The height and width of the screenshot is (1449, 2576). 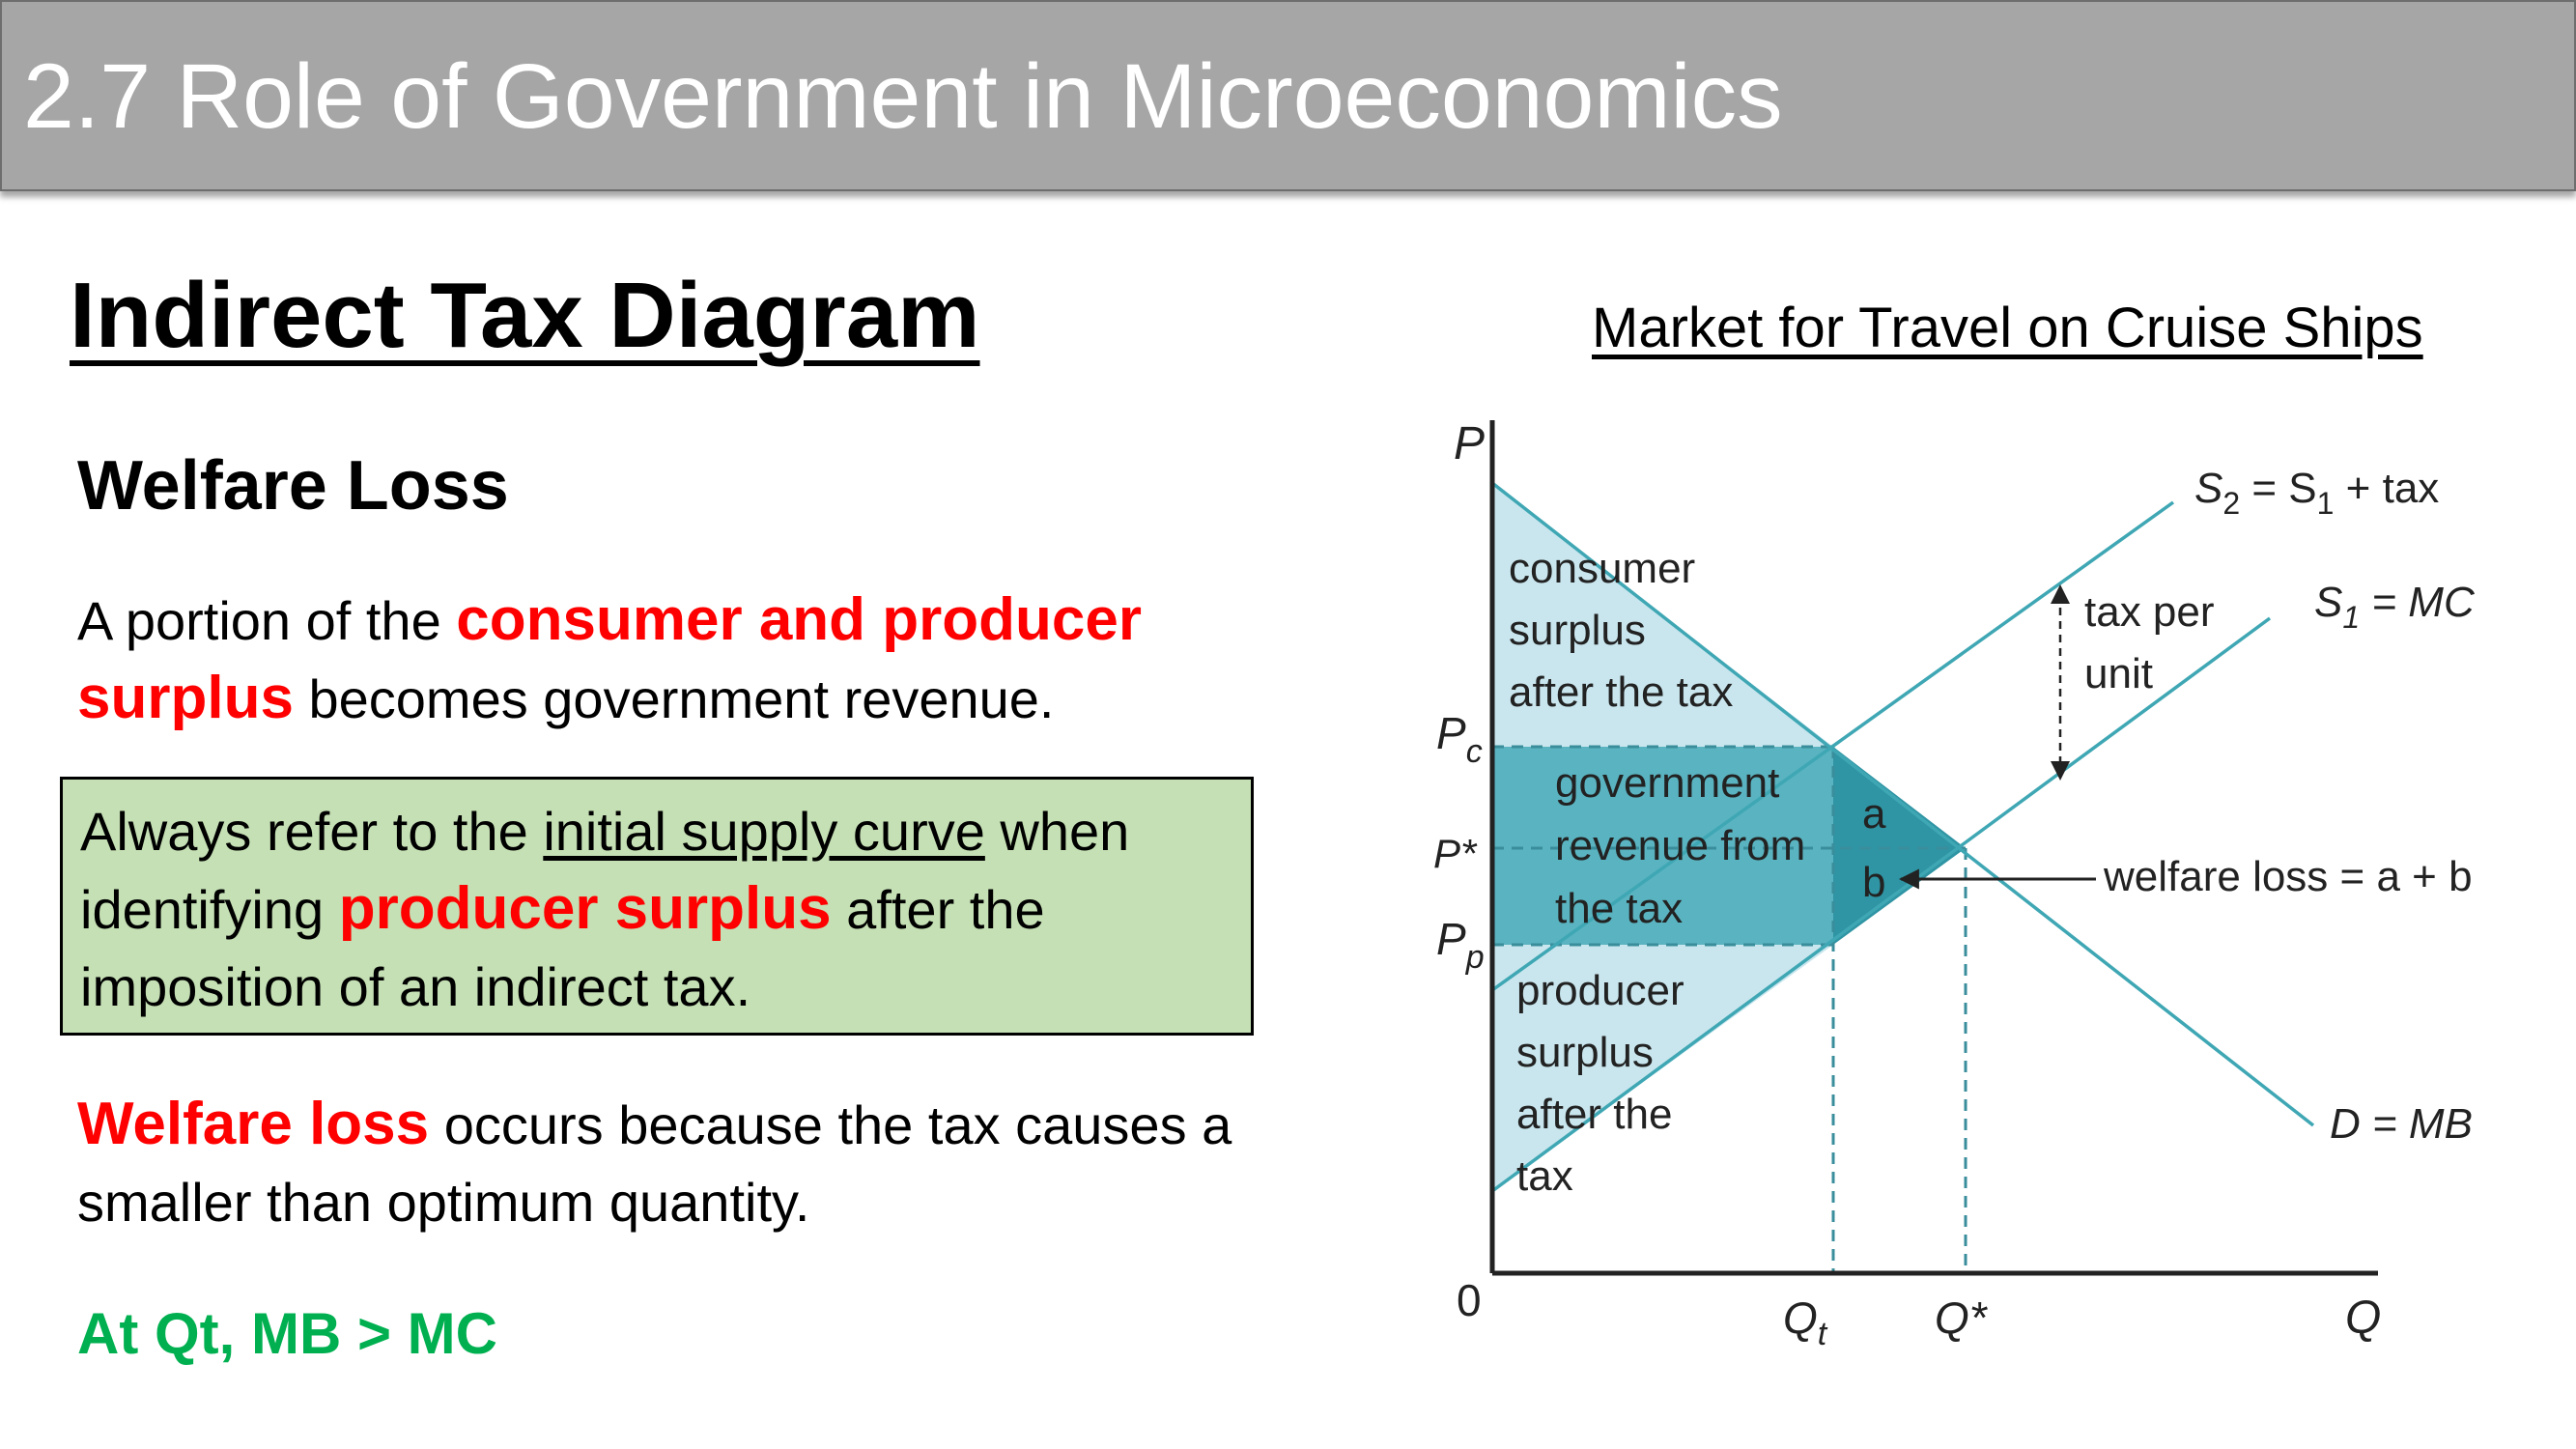 I want to click on government-revenue-label: government revenue from the tax, so click(x=1680, y=845).